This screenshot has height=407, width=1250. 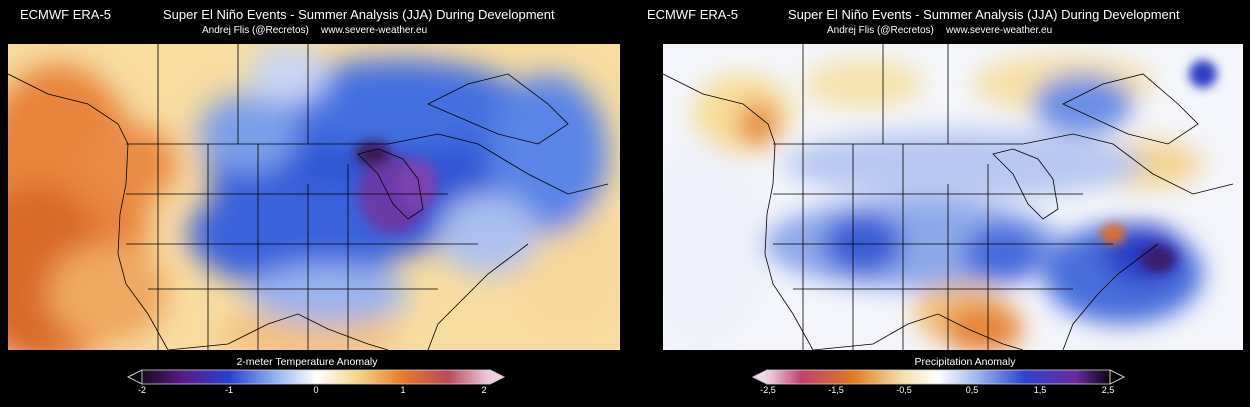 What do you see at coordinates (1040, 390) in the screenshot?
I see `colorbar-tick: 1,5` at bounding box center [1040, 390].